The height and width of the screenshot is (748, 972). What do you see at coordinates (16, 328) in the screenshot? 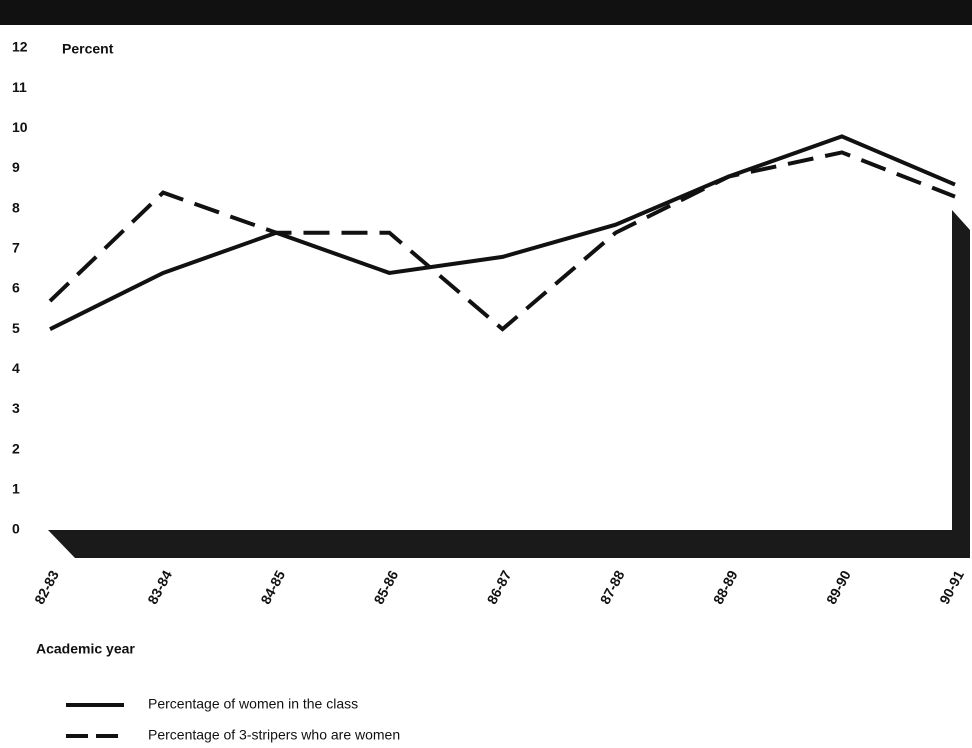
I see `y-tick-label: 5` at bounding box center [16, 328].